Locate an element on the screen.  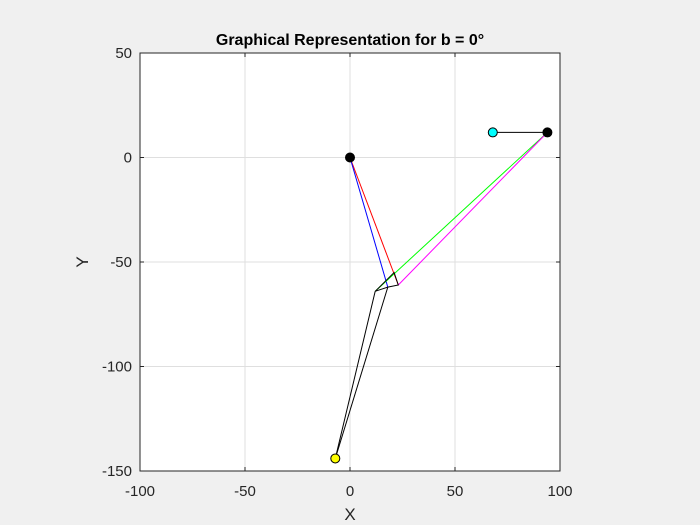
y-tick-label: -150 is located at coordinates (117, 471).